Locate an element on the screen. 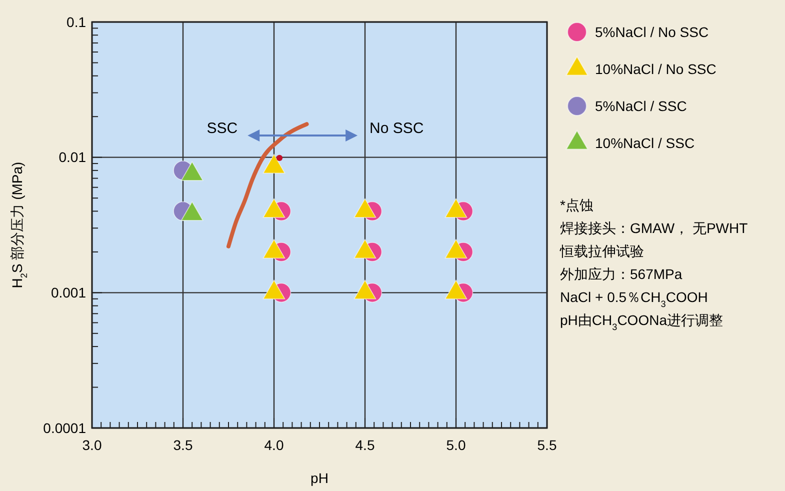 This screenshot has width=785, height=491. text: 恒载拉伸试验 is located at coordinates (601, 251).